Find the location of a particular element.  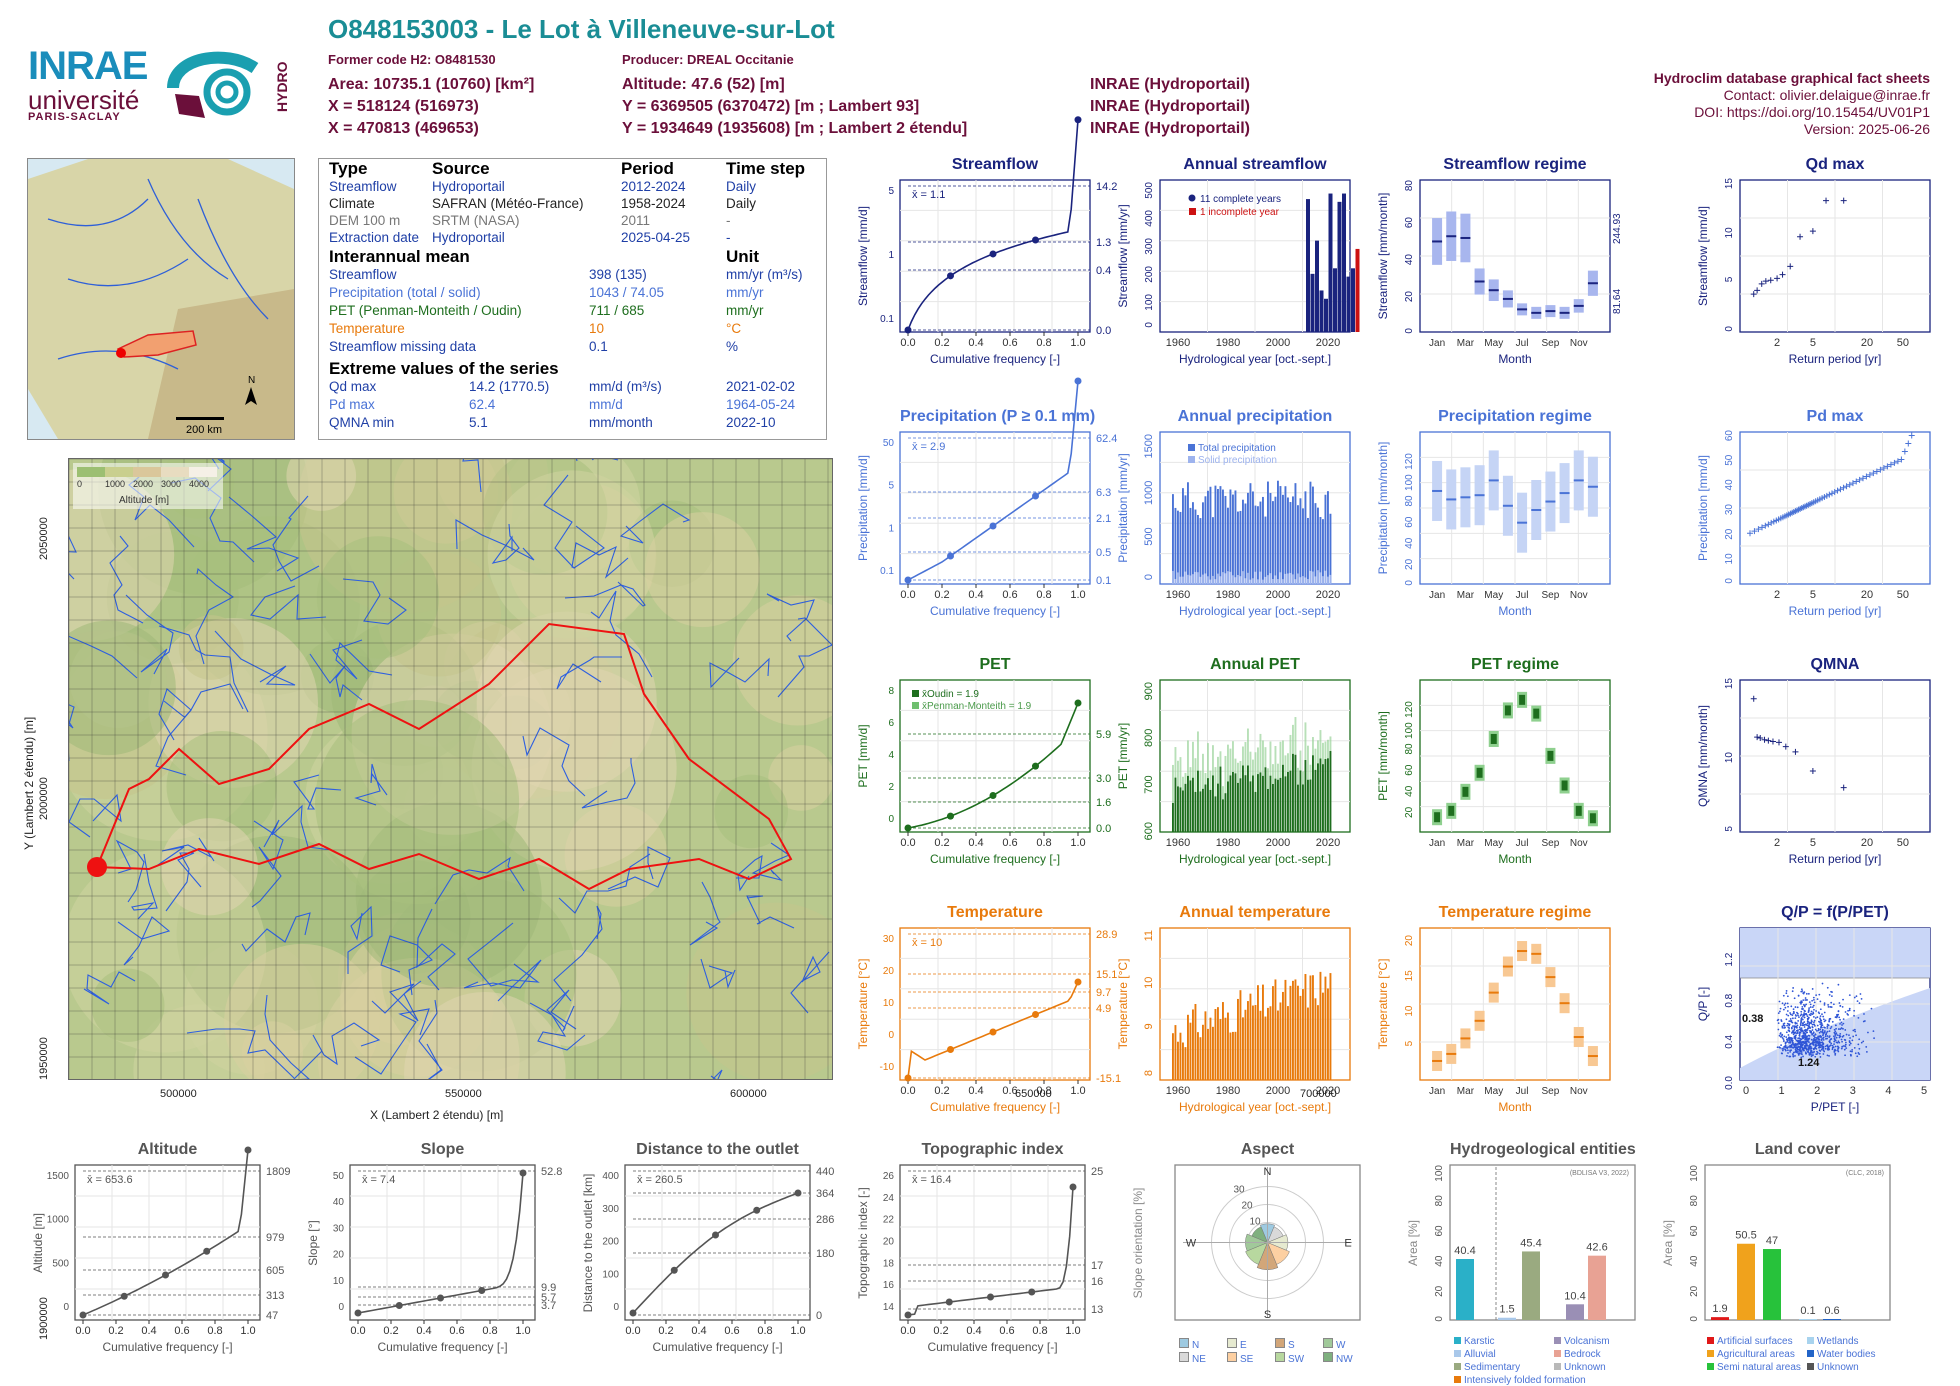

x-lambert93: X = 518124 (516973) is located at coordinates (403, 106).